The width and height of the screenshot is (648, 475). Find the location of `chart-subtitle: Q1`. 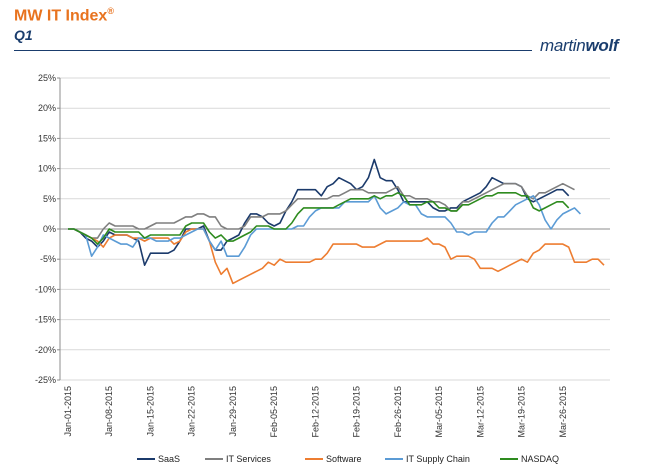

chart-subtitle: Q1 is located at coordinates (23, 35).